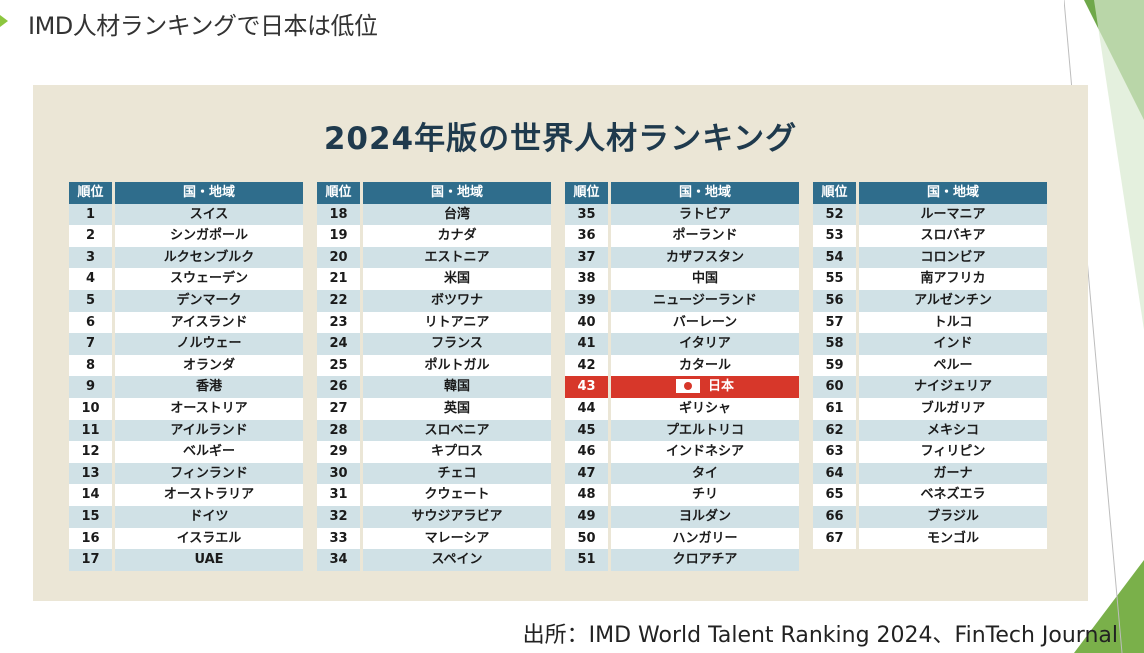 The width and height of the screenshot is (1144, 653). What do you see at coordinates (704, 257) in the screenshot?
I see `country-name: カザフスタン` at bounding box center [704, 257].